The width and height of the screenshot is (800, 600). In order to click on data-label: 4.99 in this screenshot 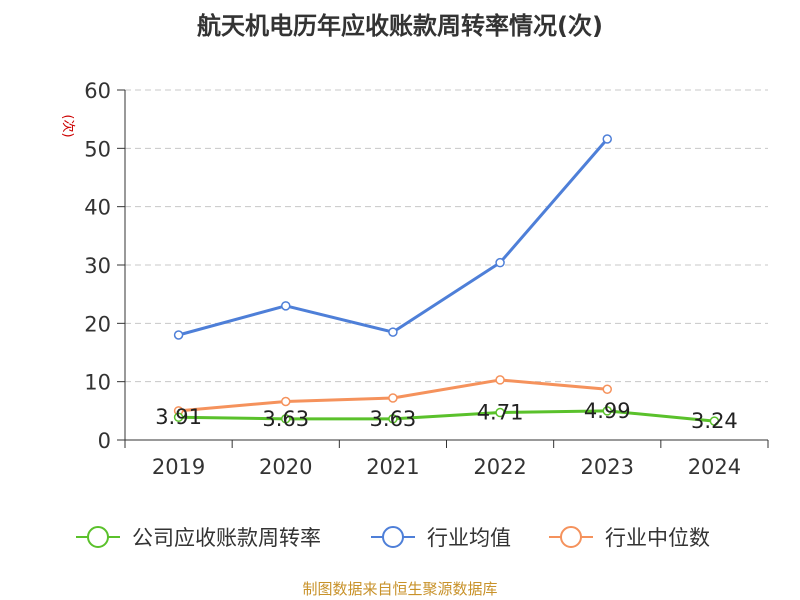, I will do `click(607, 411)`.